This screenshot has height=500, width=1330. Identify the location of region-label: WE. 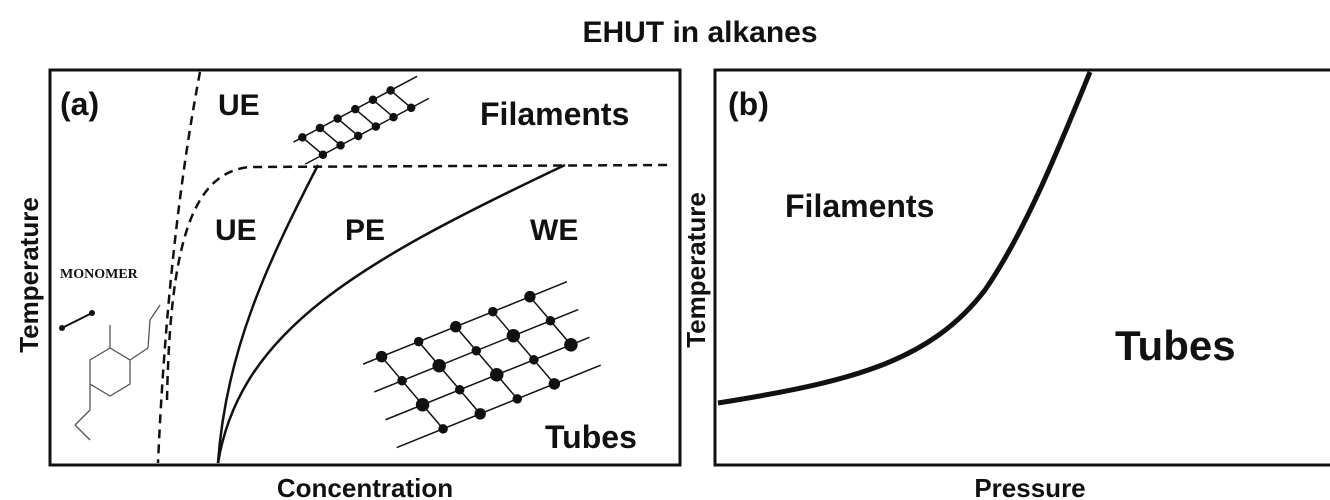
(554, 230).